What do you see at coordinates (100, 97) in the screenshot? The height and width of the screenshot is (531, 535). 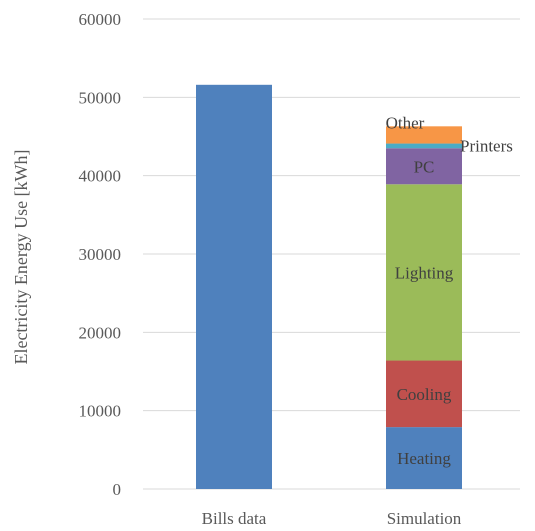 I see `y-tick-label: 50000` at bounding box center [100, 97].